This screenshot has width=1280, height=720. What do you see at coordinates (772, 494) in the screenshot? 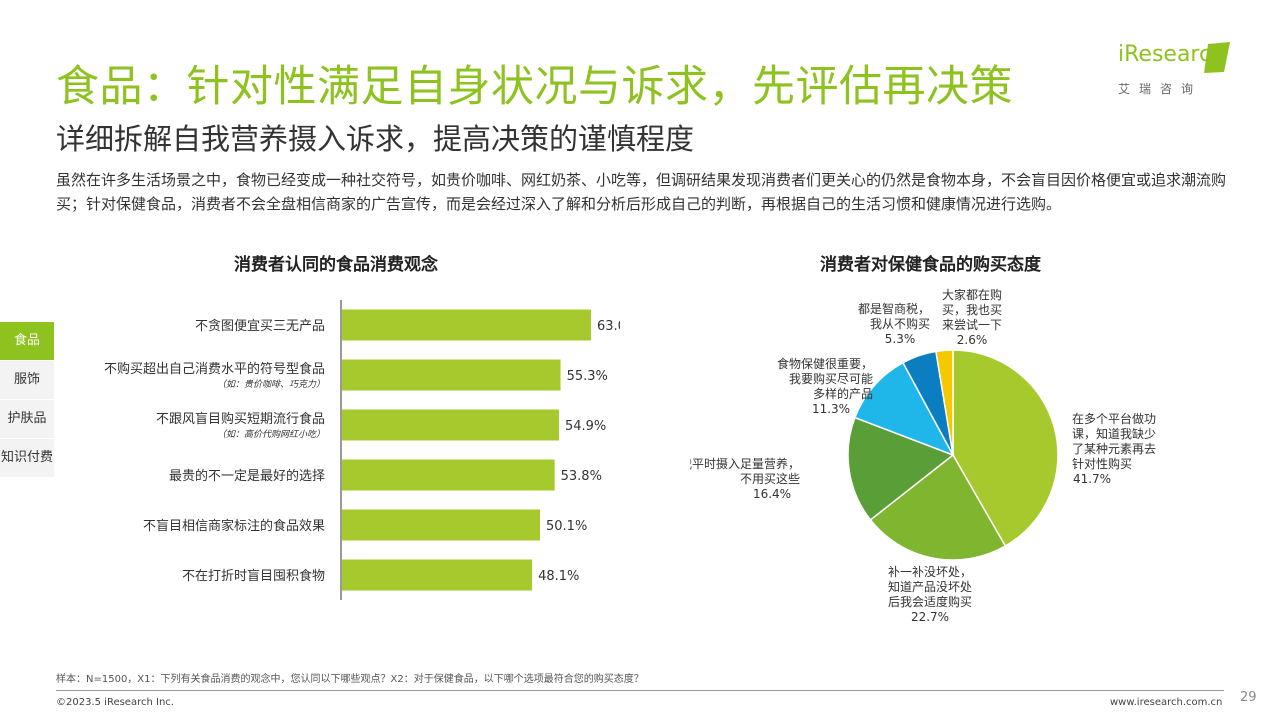
I see `slice-percent: 16.4%` at bounding box center [772, 494].